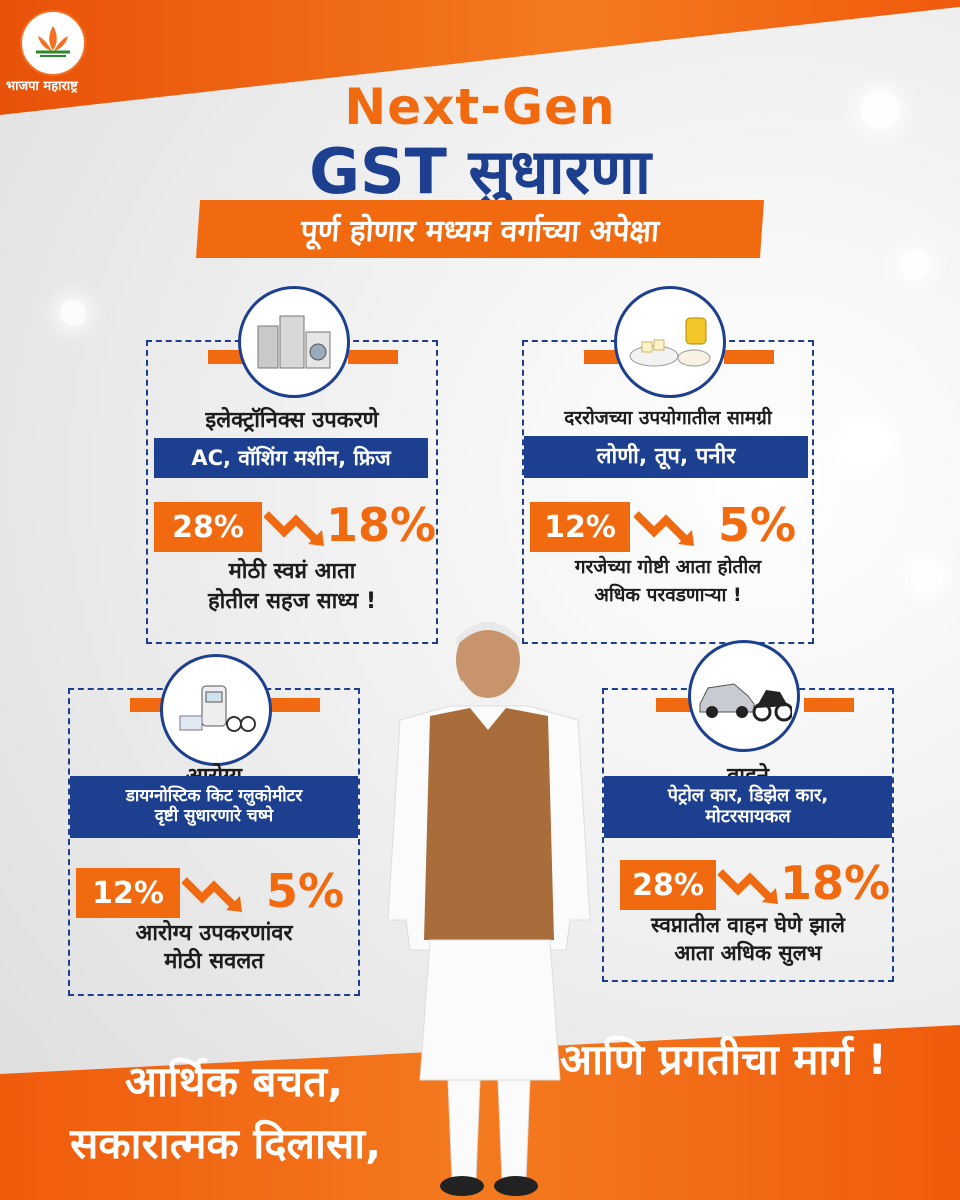 This screenshot has height=1200, width=960. Describe the element at coordinates (53, 43) in the screenshot. I see `lotus-logo-icon` at that location.